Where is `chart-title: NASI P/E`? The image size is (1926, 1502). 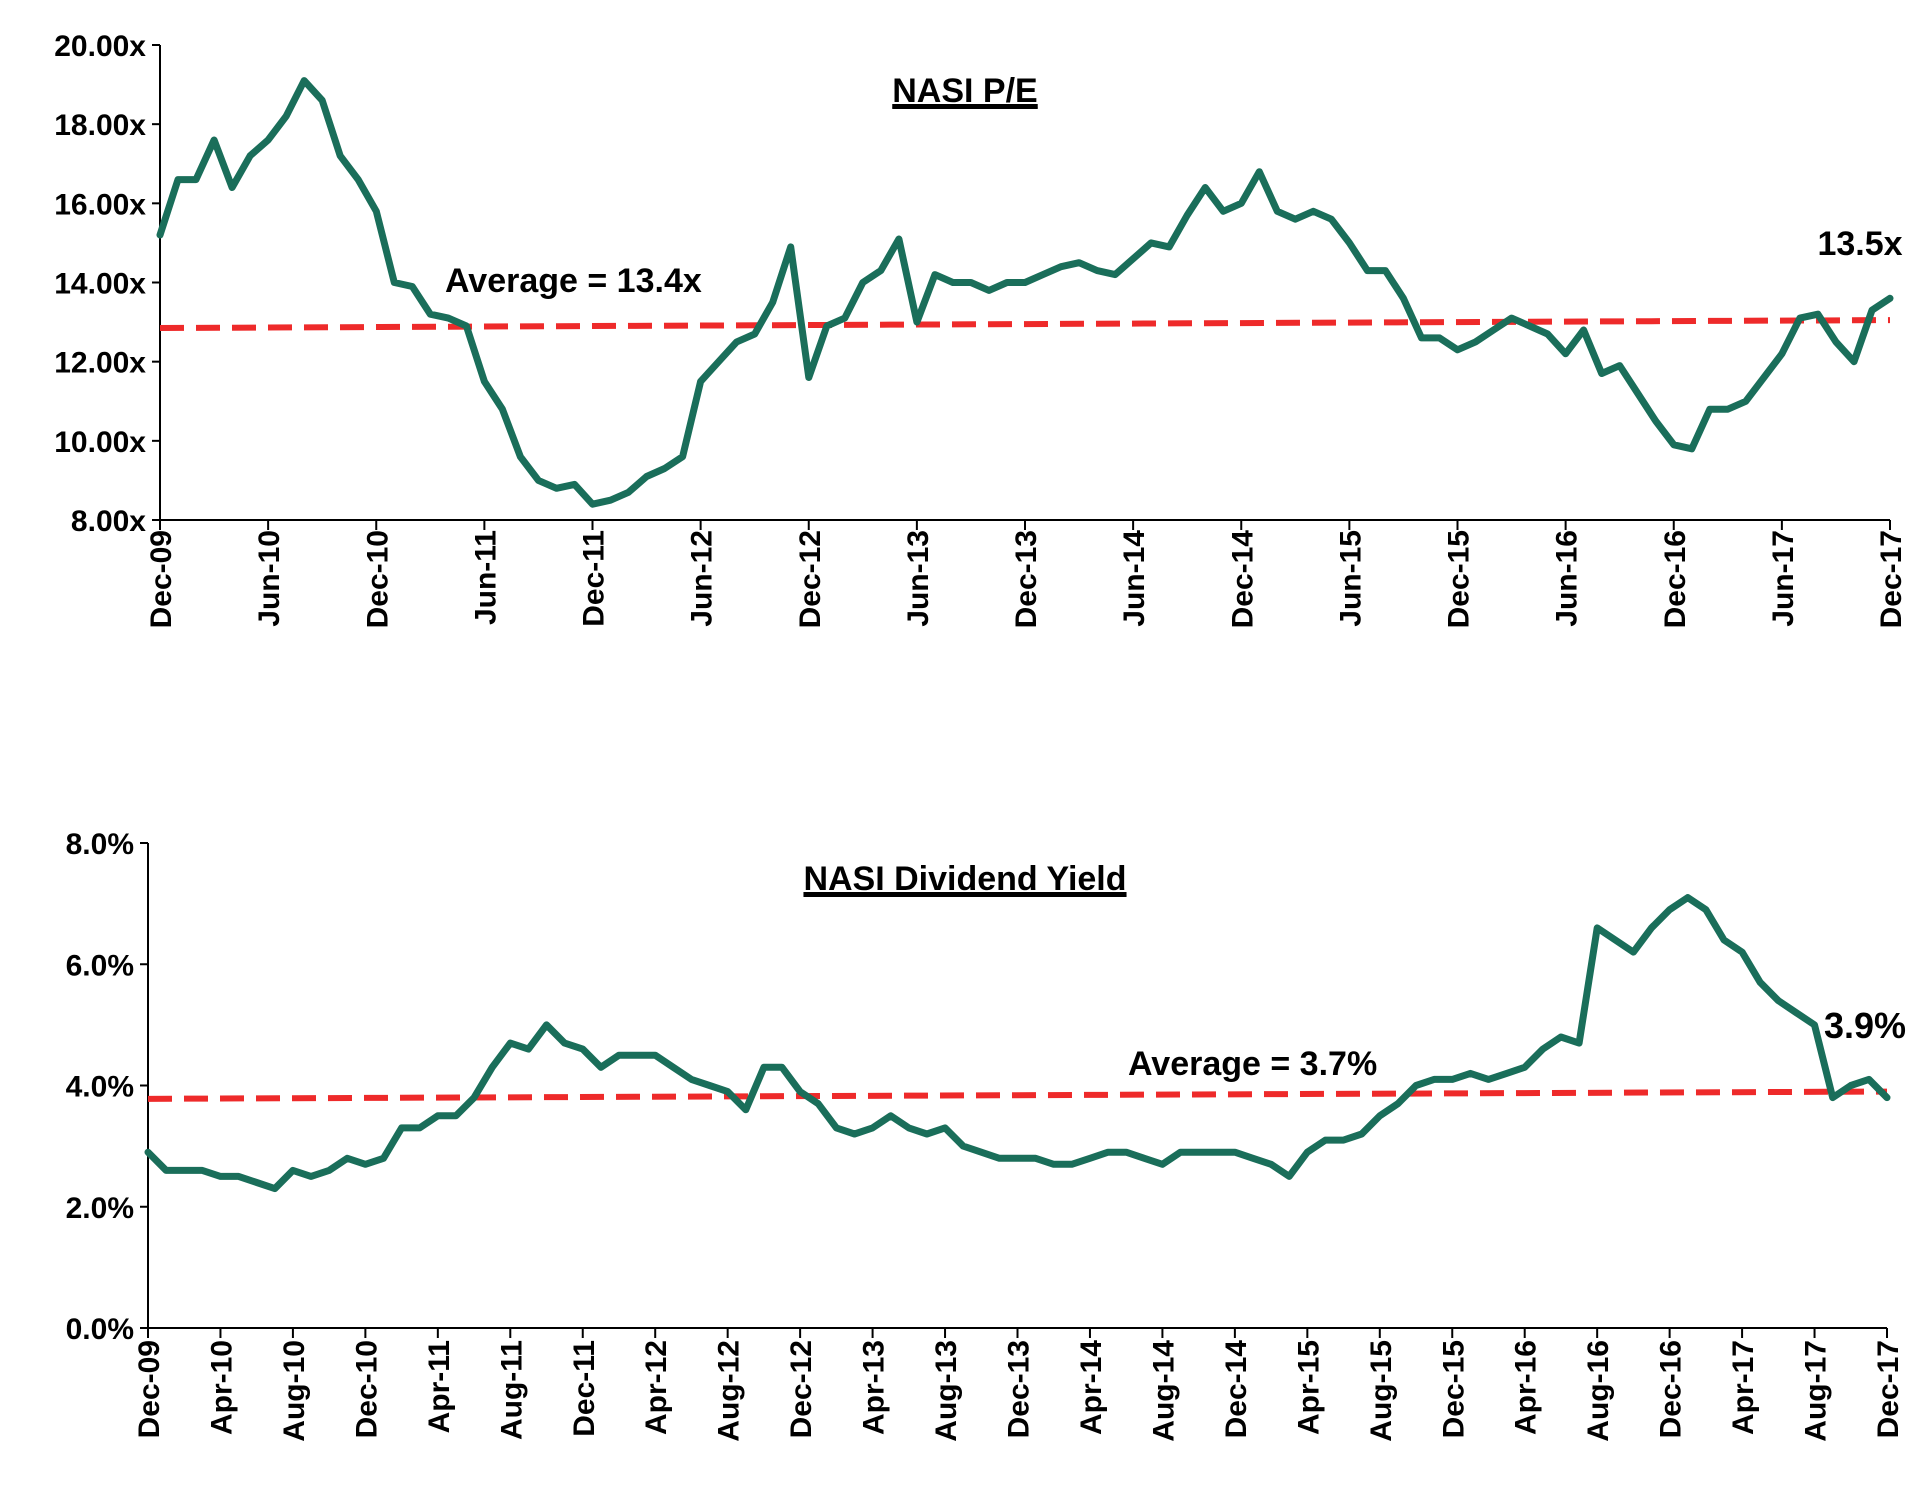 chart-title: NASI P/E is located at coordinates (964, 91).